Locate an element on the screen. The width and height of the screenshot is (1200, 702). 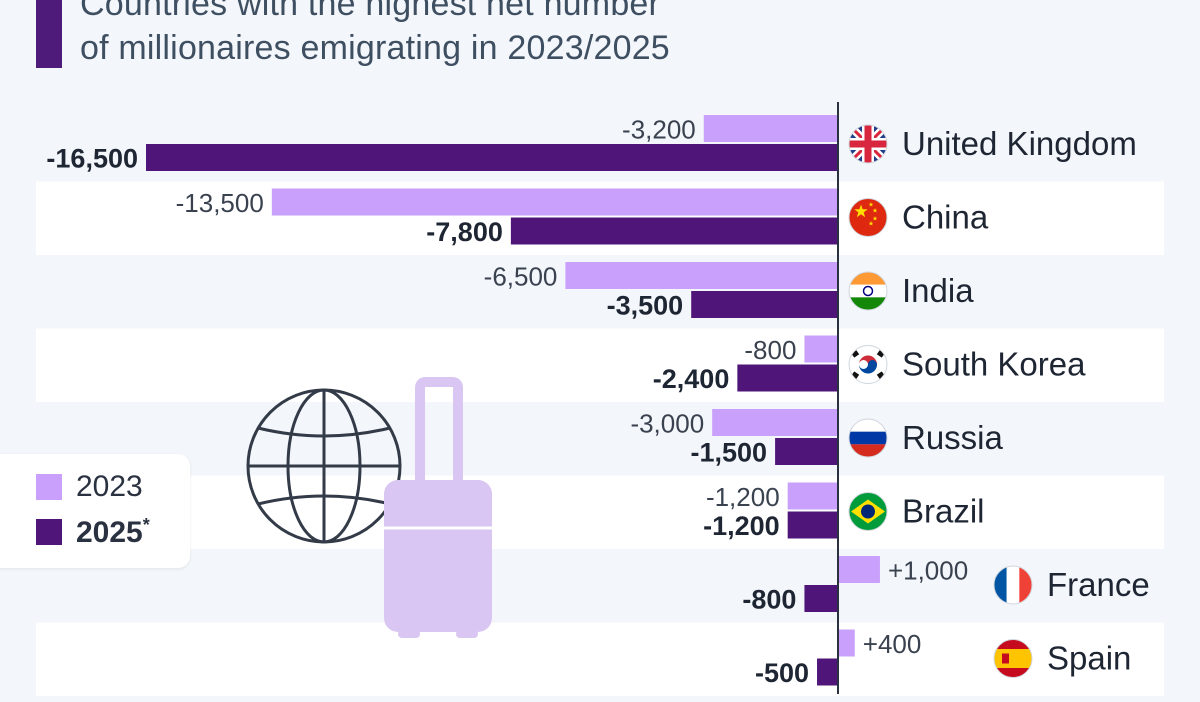
category-label: United Kingdom is located at coordinates (1019, 143).